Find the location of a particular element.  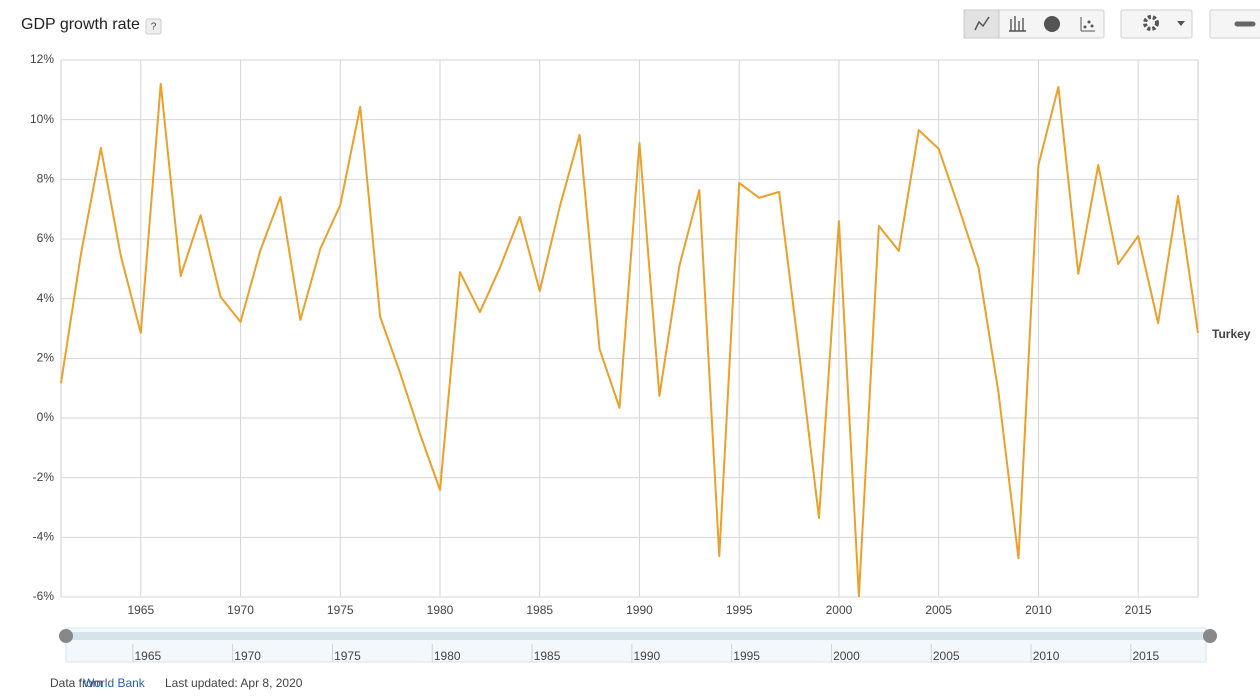

scatter-button is located at coordinates (1086, 24).